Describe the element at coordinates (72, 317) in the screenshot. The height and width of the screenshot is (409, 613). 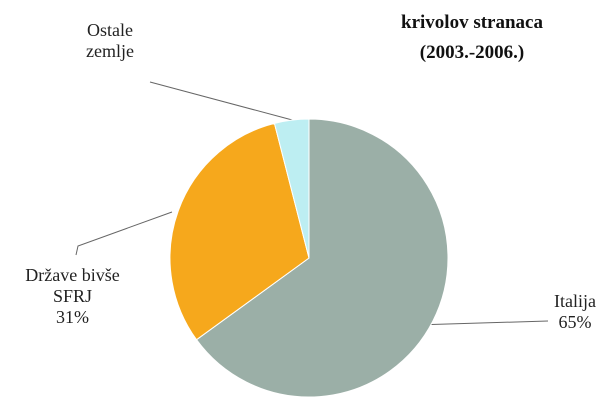
I see `value-label: 31%` at that location.